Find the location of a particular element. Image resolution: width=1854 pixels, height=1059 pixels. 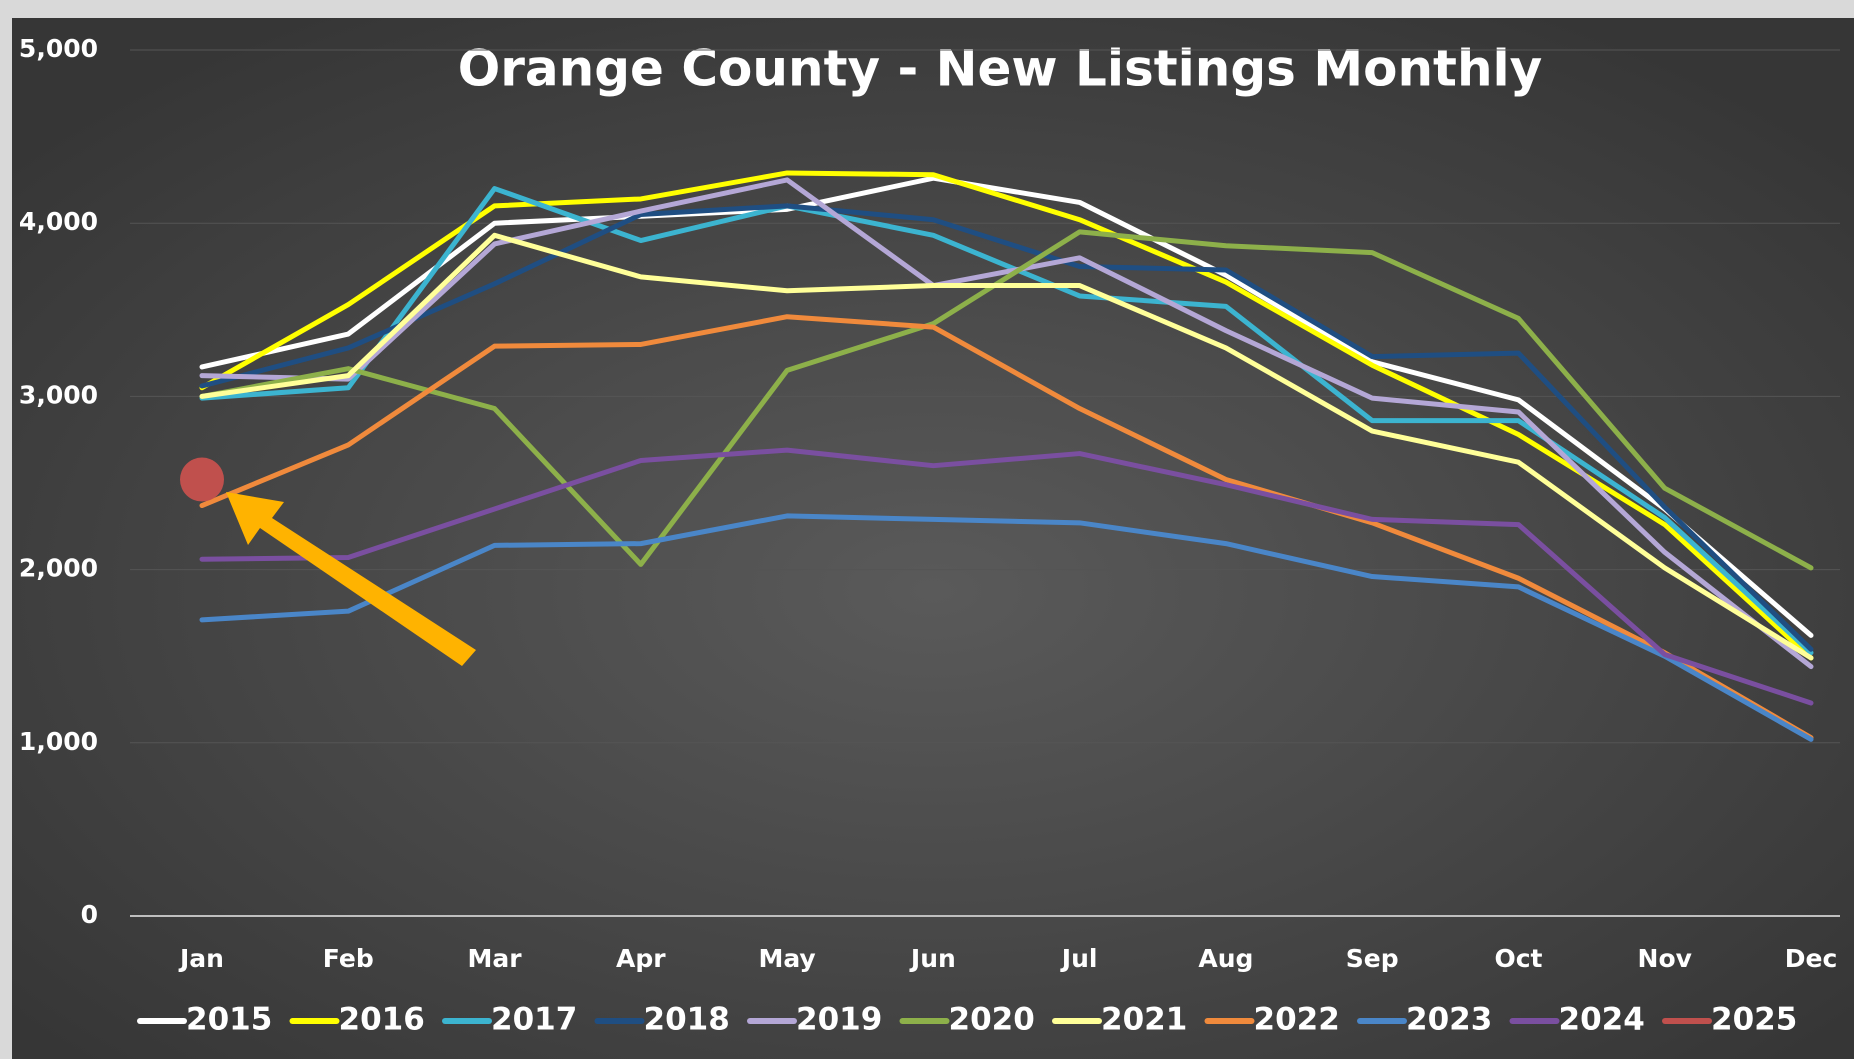

x-tick-label: Nov is located at coordinates (1665, 958).